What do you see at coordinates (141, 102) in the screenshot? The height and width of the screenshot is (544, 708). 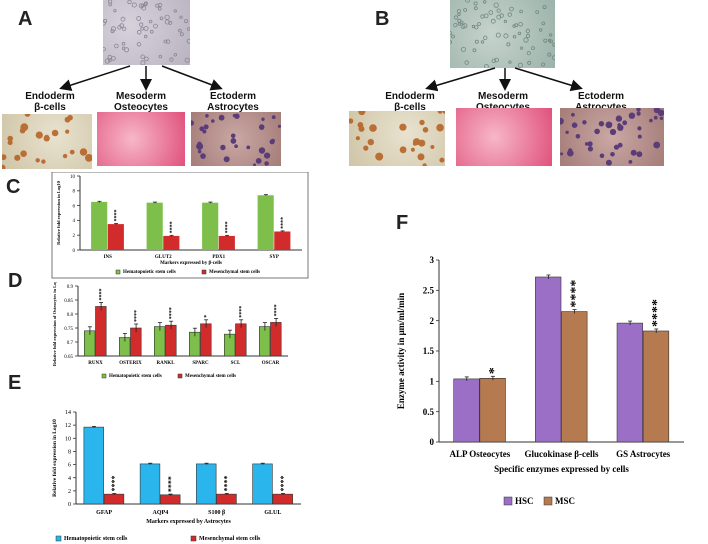 I see `panel-a-mesoderm-label: Mesoderm Osteocytes` at bounding box center [141, 102].